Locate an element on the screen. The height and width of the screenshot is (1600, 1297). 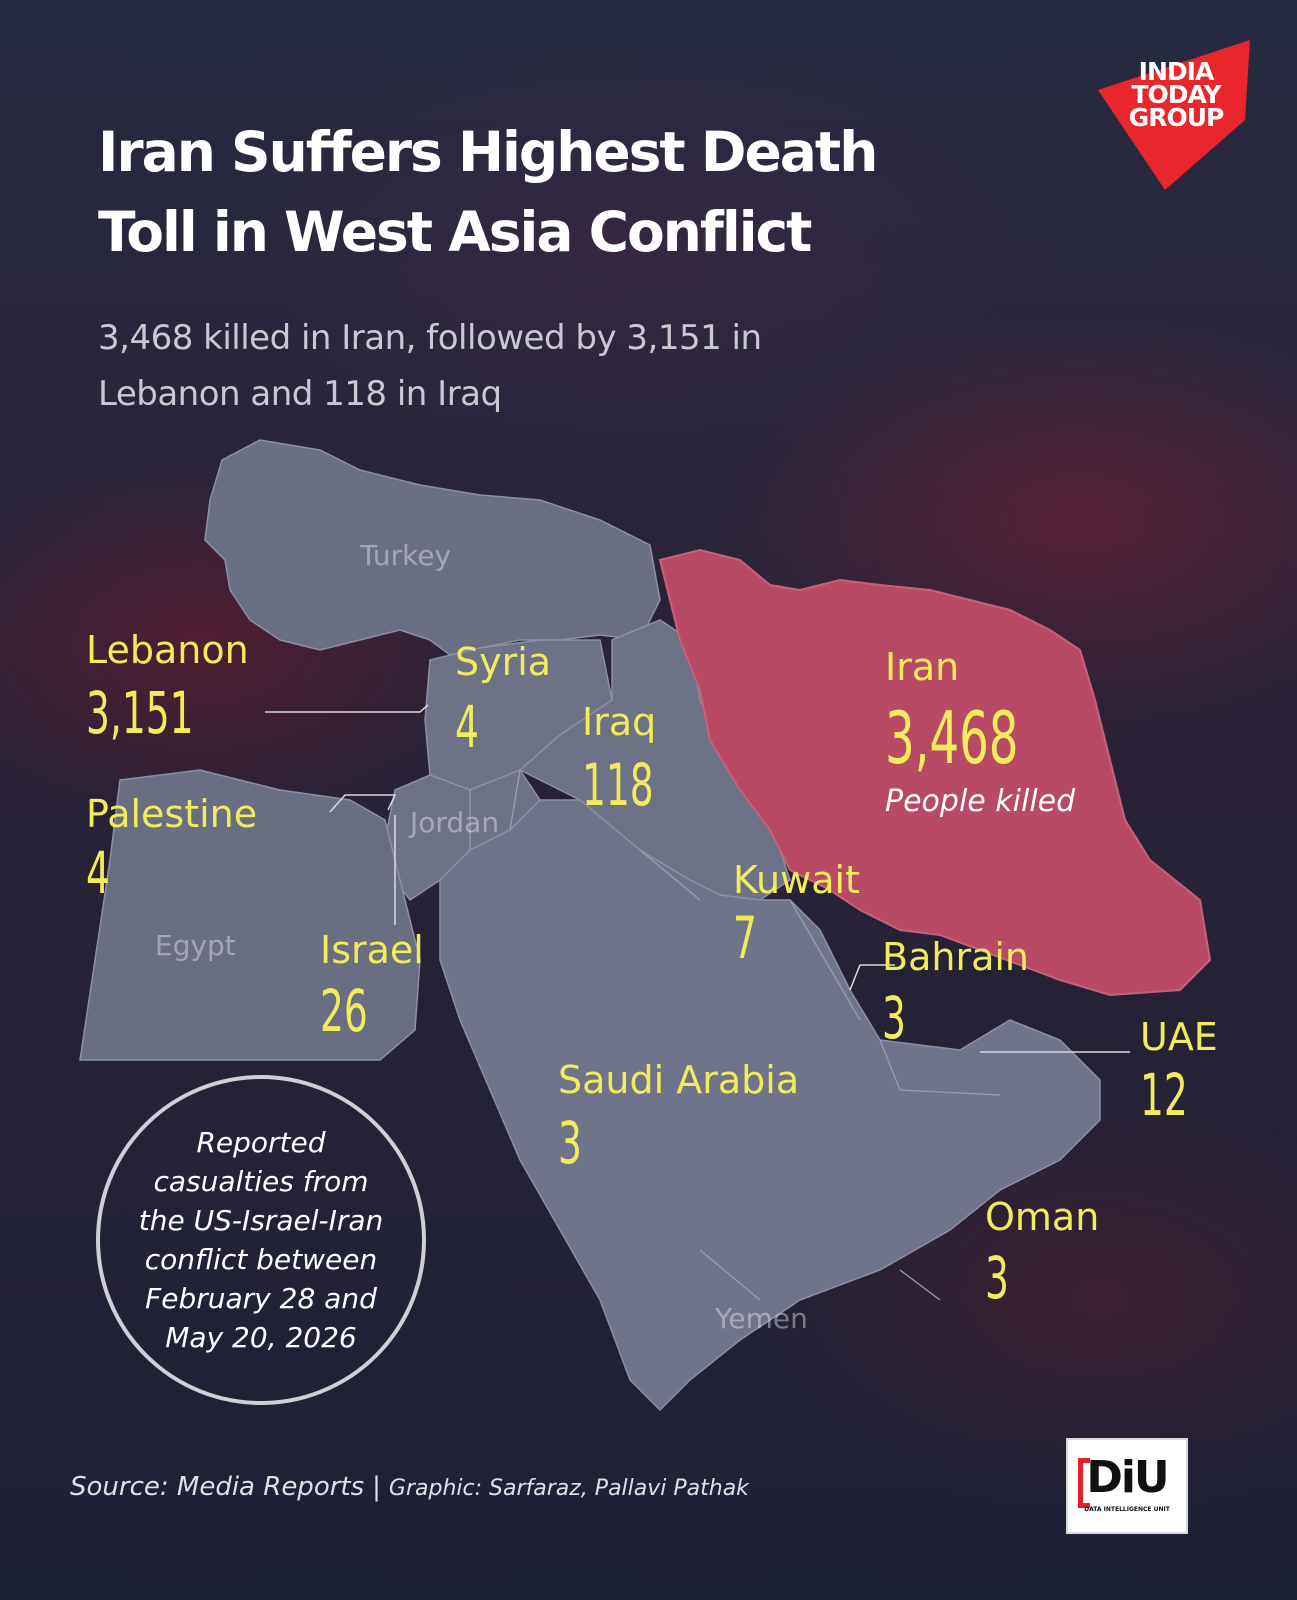
saudi-arabia-value: 3 is located at coordinates (570, 1143).